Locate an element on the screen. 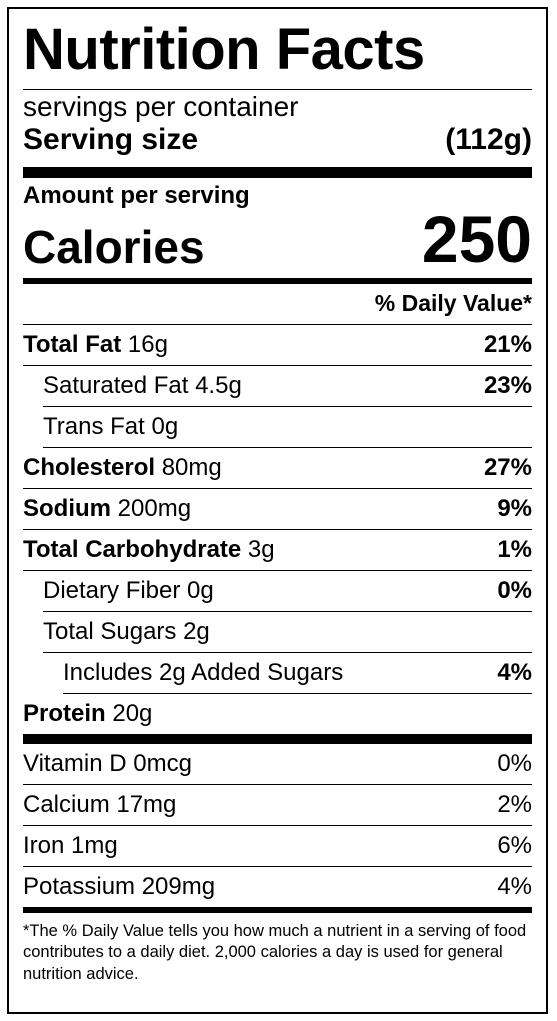 The image size is (557, 1021). vitamin-row-potassium: Potassium 209mg 4% is located at coordinates (277, 887).